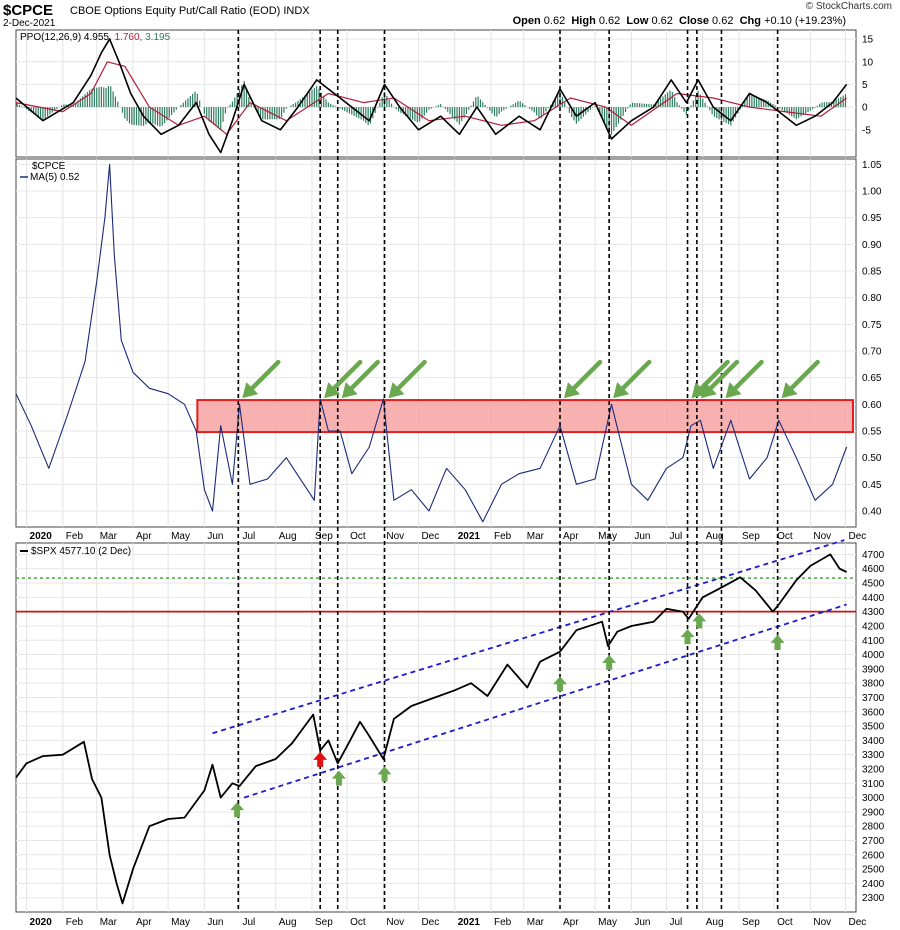 This screenshot has height=930, width=900. What do you see at coordinates (872, 245) in the screenshot?
I see `cpce-y-tick-label: 0.90` at bounding box center [872, 245].